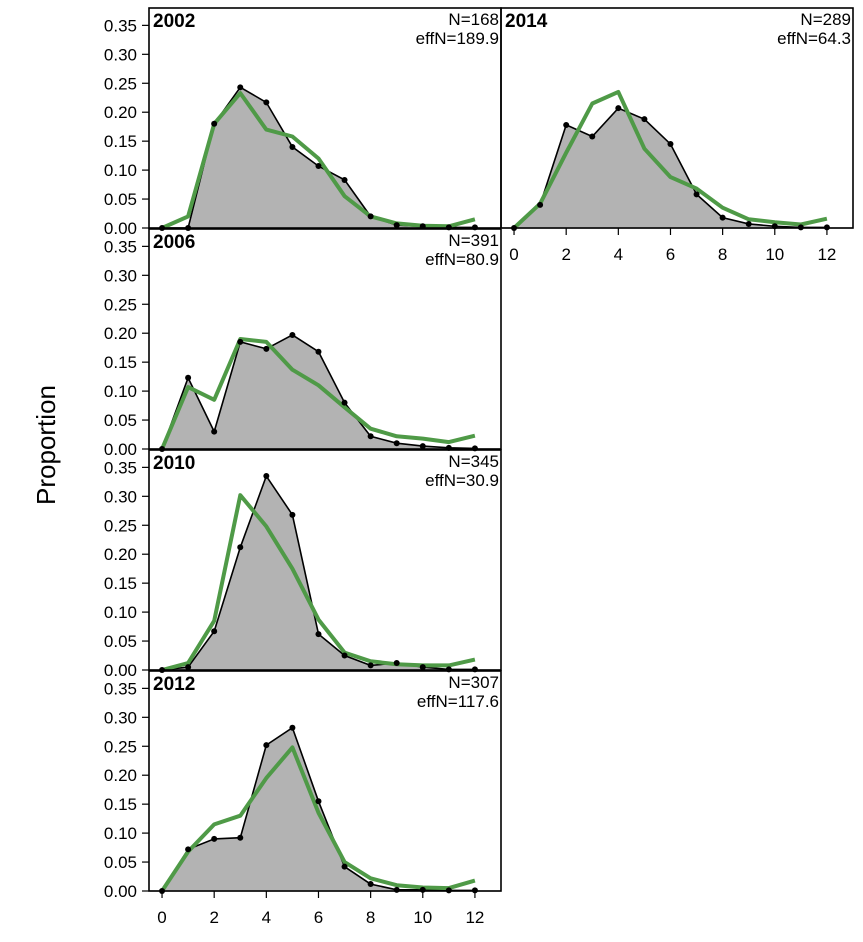 Image resolution: width=863 pixels, height=942 pixels. Describe the element at coordinates (814, 38) in the screenshot. I see `effn-label: effN=64.3` at that location.